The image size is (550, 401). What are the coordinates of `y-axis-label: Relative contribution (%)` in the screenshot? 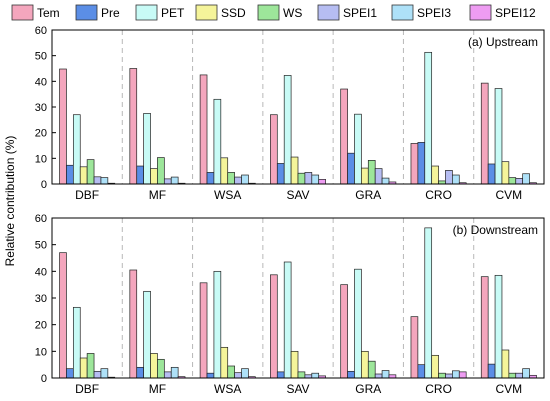 It's located at (10, 201).